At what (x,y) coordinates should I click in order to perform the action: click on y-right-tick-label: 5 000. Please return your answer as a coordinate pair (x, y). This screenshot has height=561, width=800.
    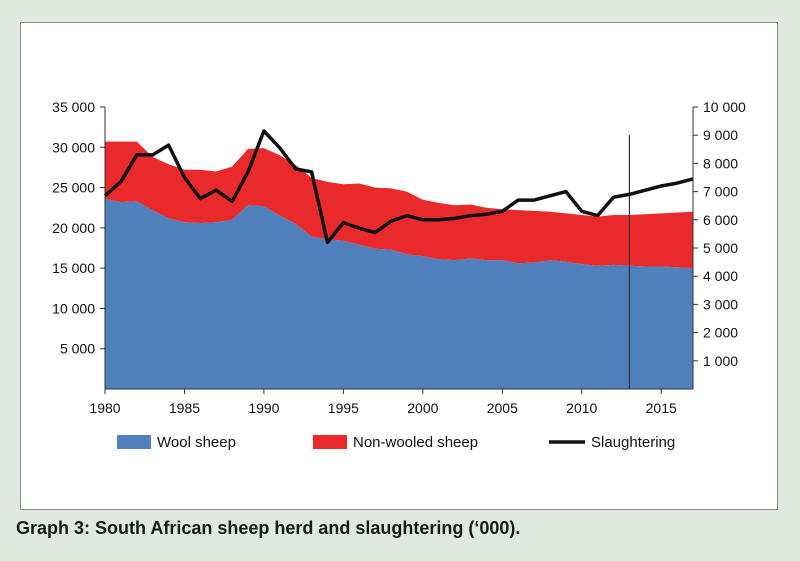
    Looking at the image, I should click on (720, 248).